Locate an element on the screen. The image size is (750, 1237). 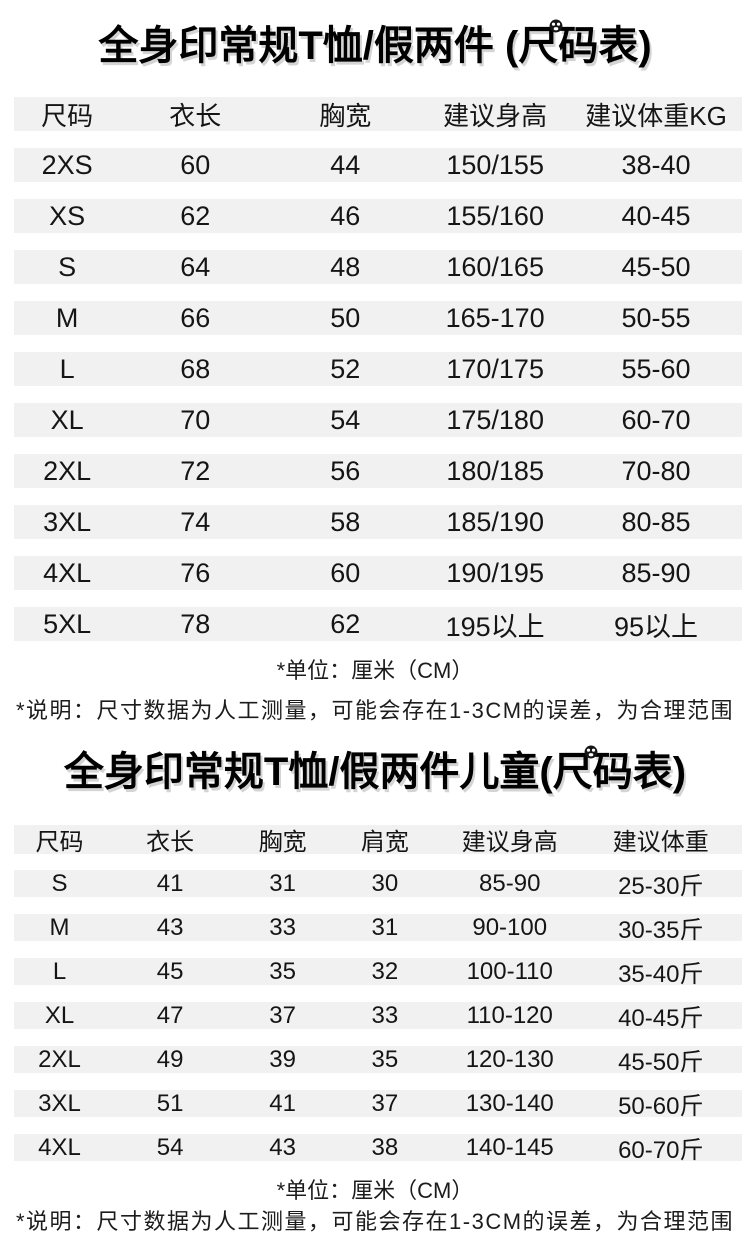
table-cell: XS is located at coordinates (67, 215).